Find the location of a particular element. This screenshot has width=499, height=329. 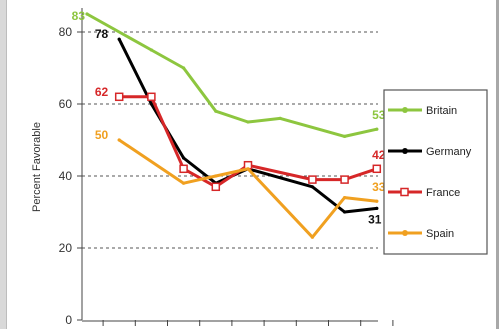

legend-label-spain: Spain is located at coordinates (440, 234).